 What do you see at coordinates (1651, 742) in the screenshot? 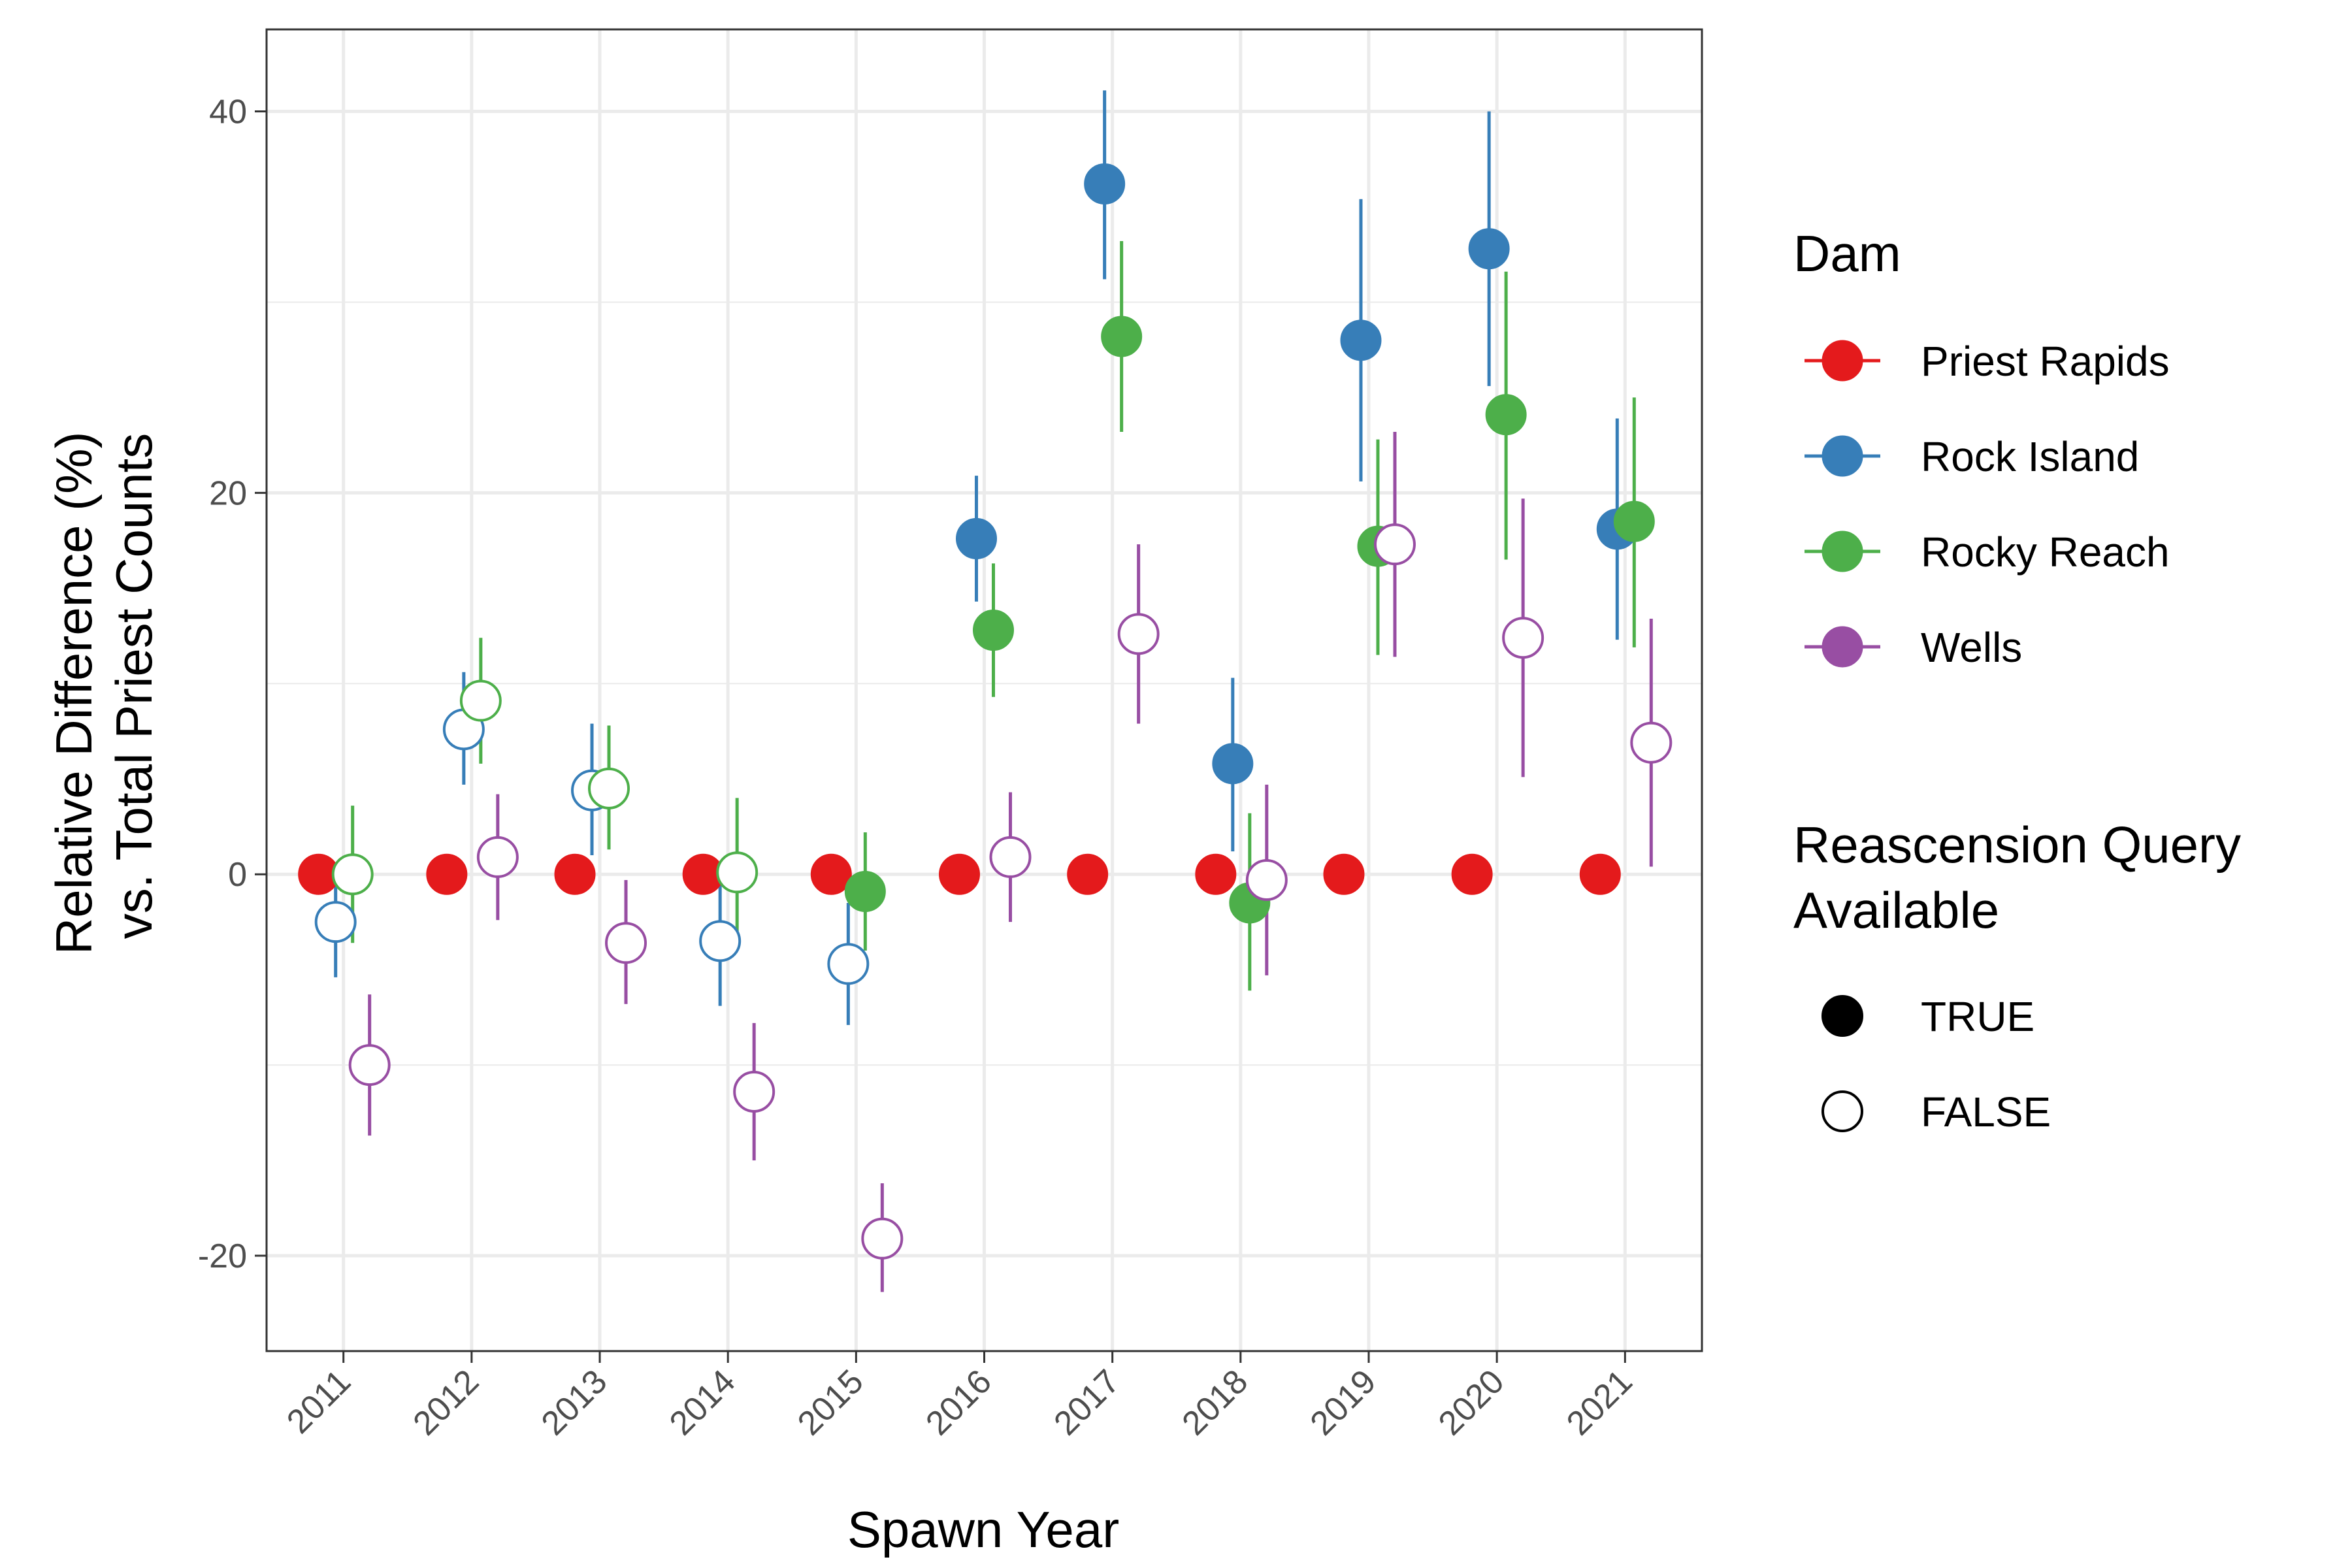
I see `point-wells-2021` at bounding box center [1651, 742].